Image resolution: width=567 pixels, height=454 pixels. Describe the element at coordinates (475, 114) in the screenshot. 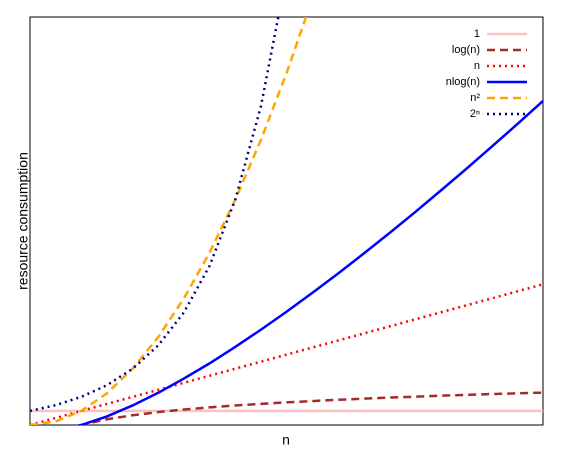

I see `legend-label: 2ⁿ` at that location.